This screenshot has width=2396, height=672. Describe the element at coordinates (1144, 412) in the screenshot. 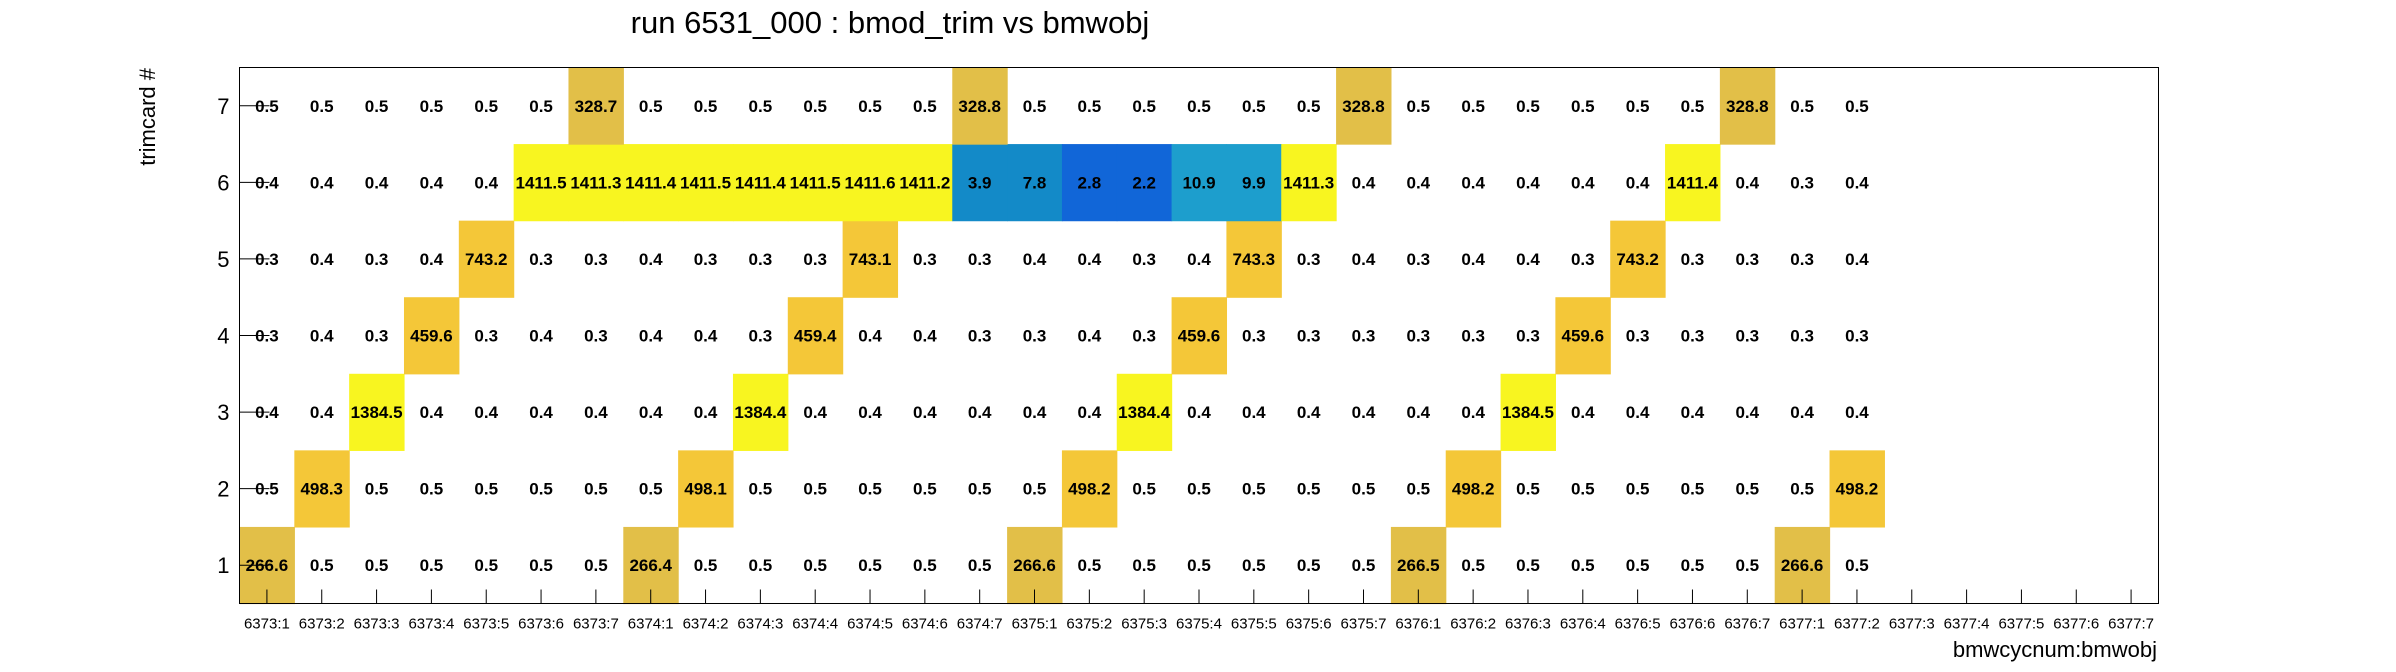

I see `cell-value: 1384.4` at that location.